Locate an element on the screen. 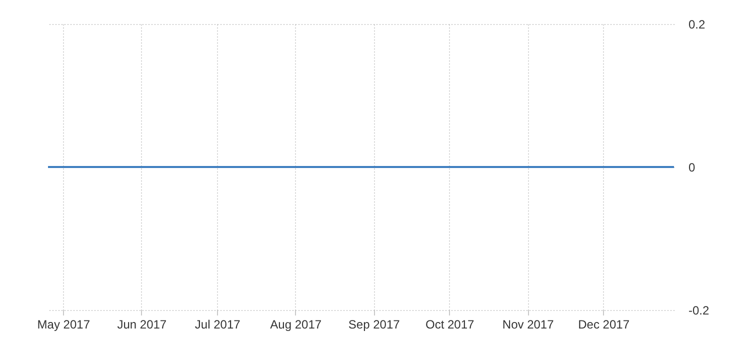 The width and height of the screenshot is (730, 340). x-tick-label: Jun 2017 is located at coordinates (142, 325).